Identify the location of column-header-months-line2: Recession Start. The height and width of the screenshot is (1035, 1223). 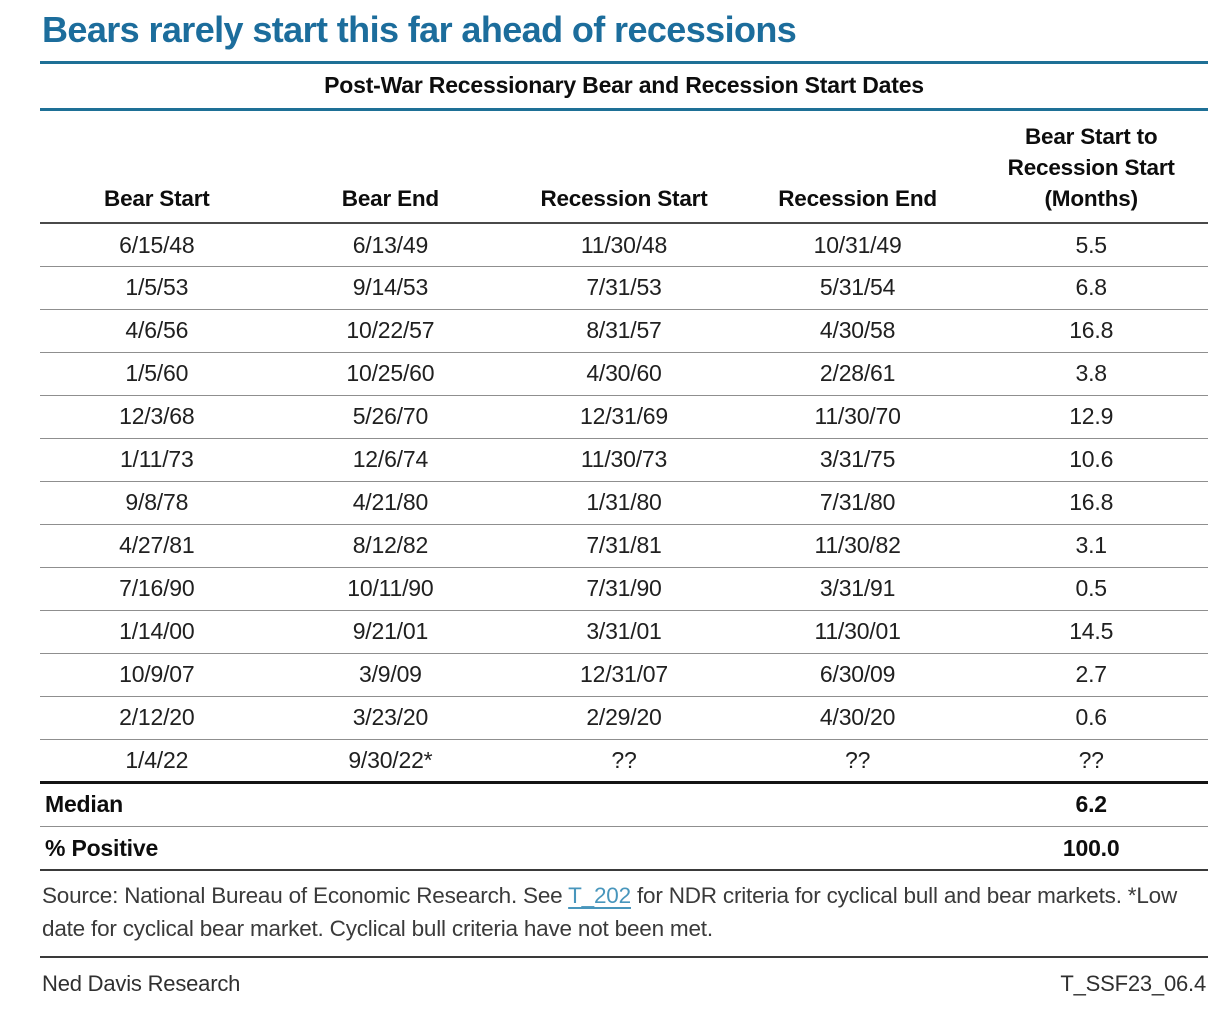
(1091, 168).